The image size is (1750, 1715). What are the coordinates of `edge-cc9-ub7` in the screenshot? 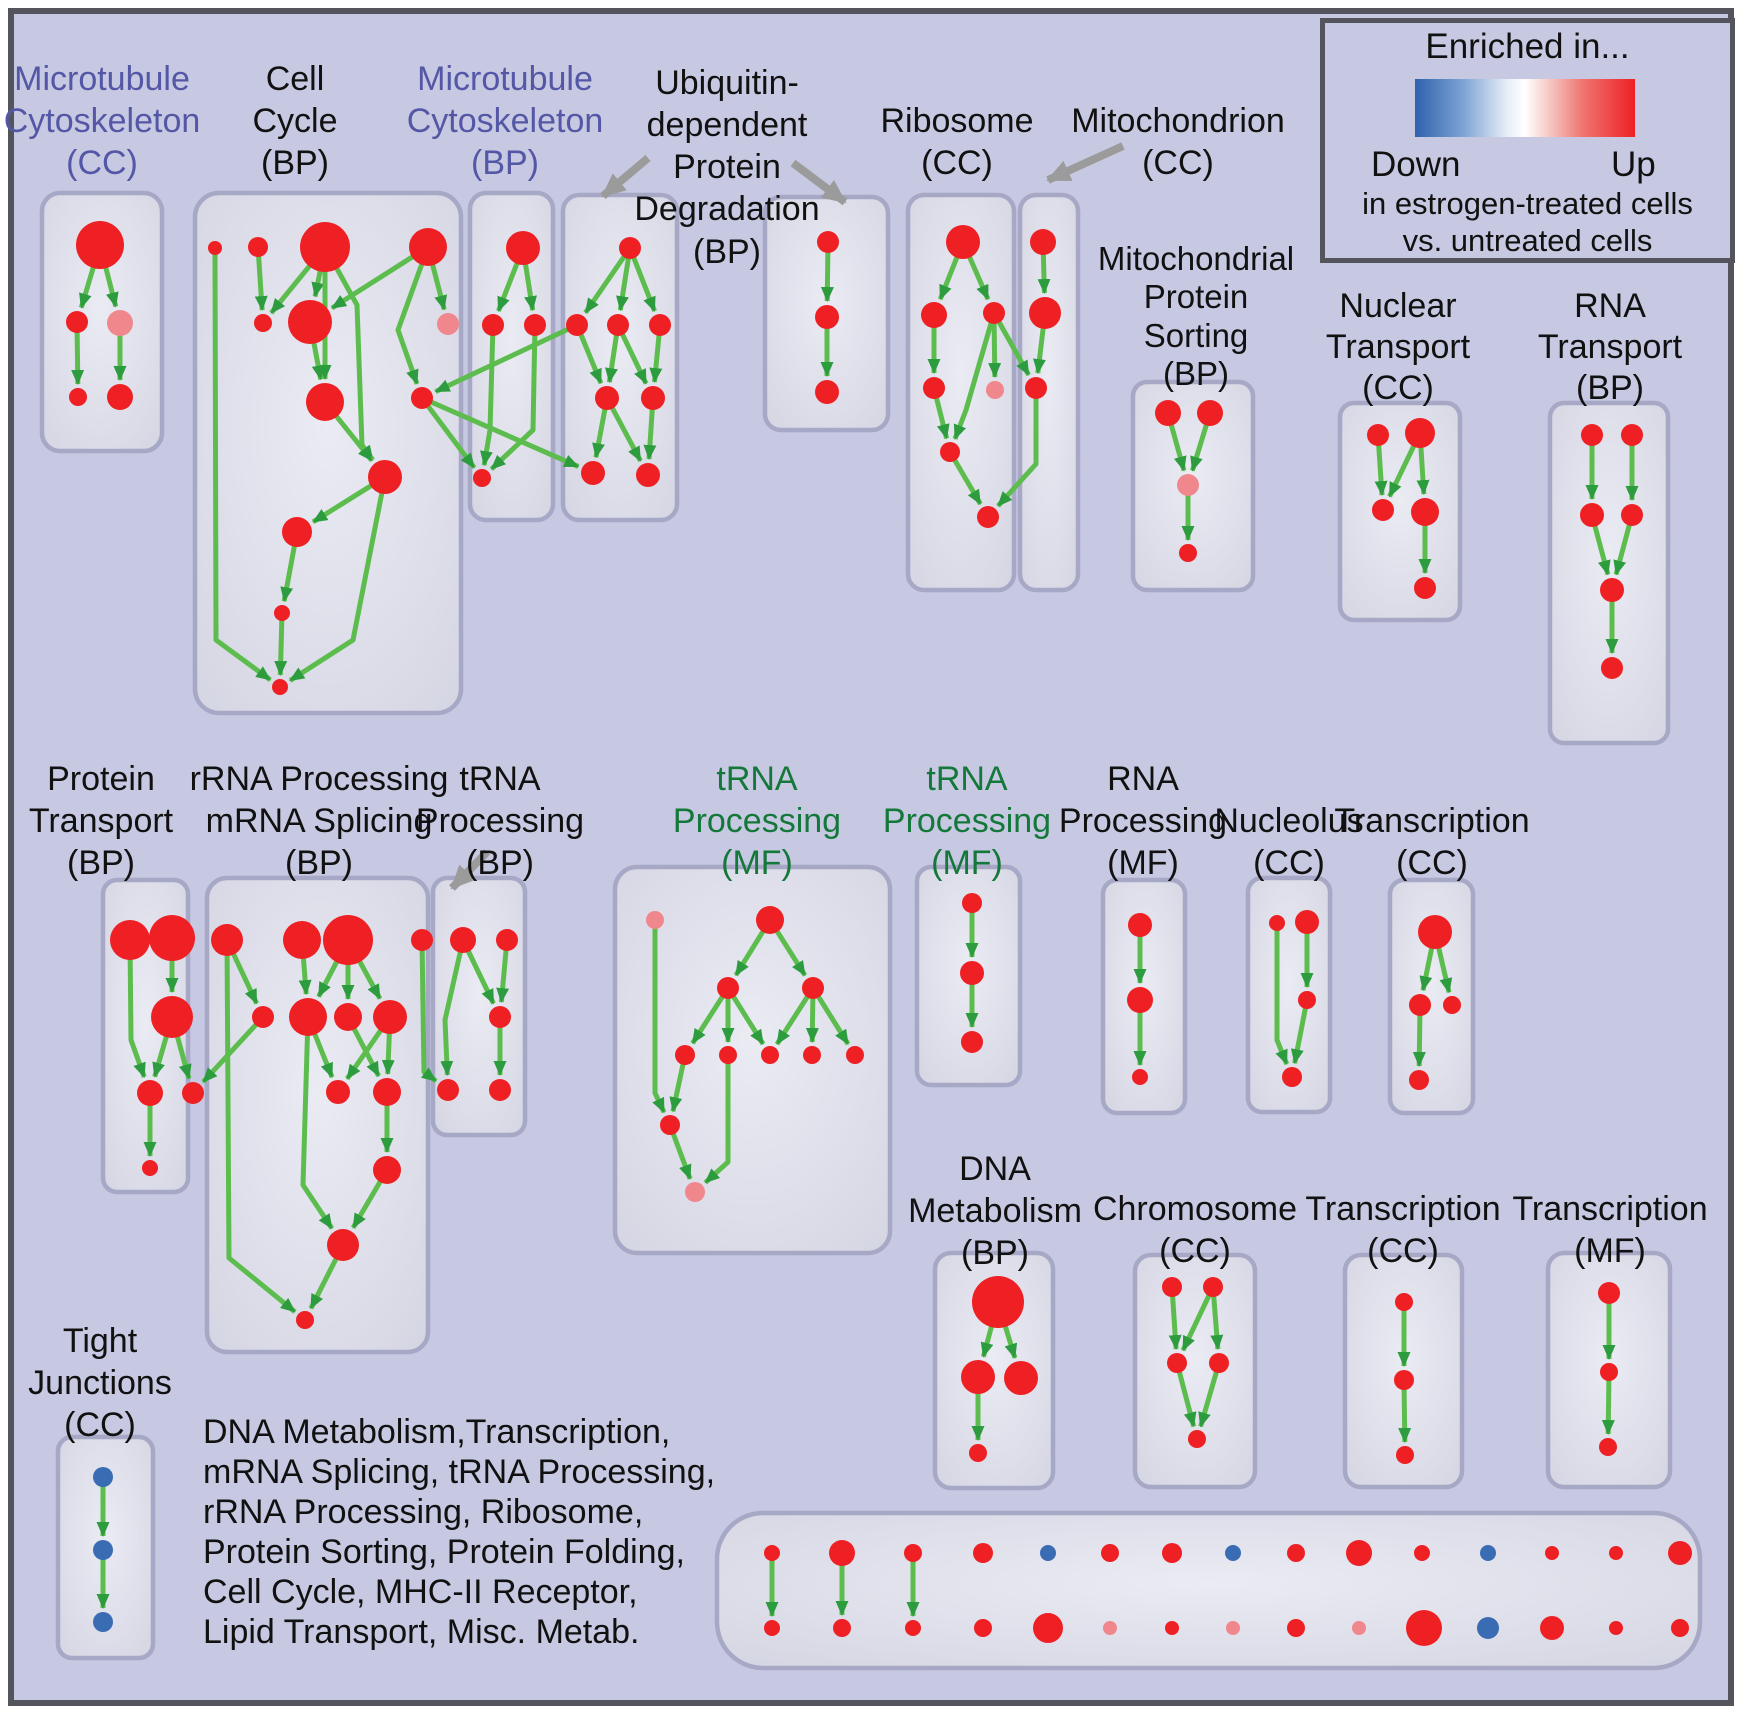 It's located at (500, 432).